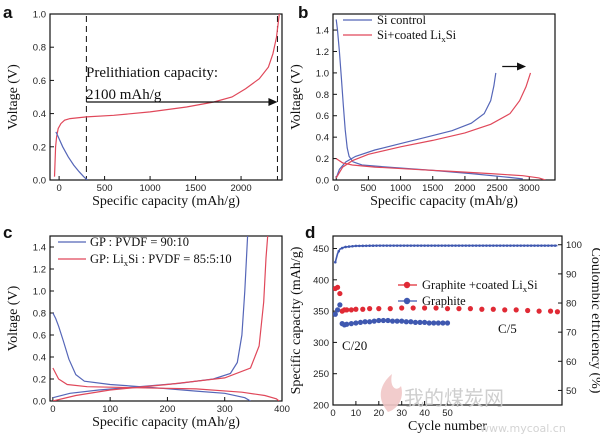 The width and height of the screenshot is (600, 442). Describe the element at coordinates (571, 274) in the screenshot. I see `y-right-tick-label: 90` at that location.